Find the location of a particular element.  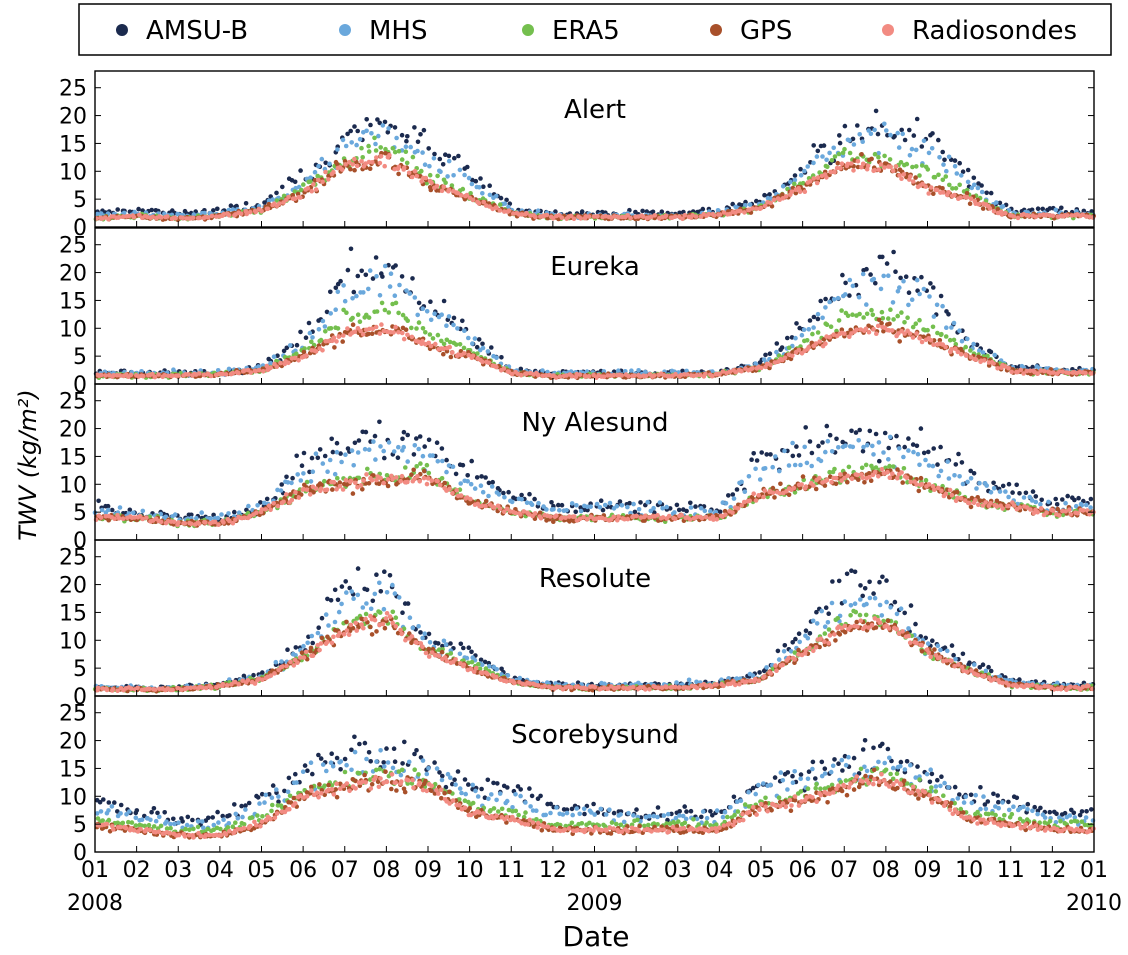

series-radiosondes is located at coordinates (595, 187).